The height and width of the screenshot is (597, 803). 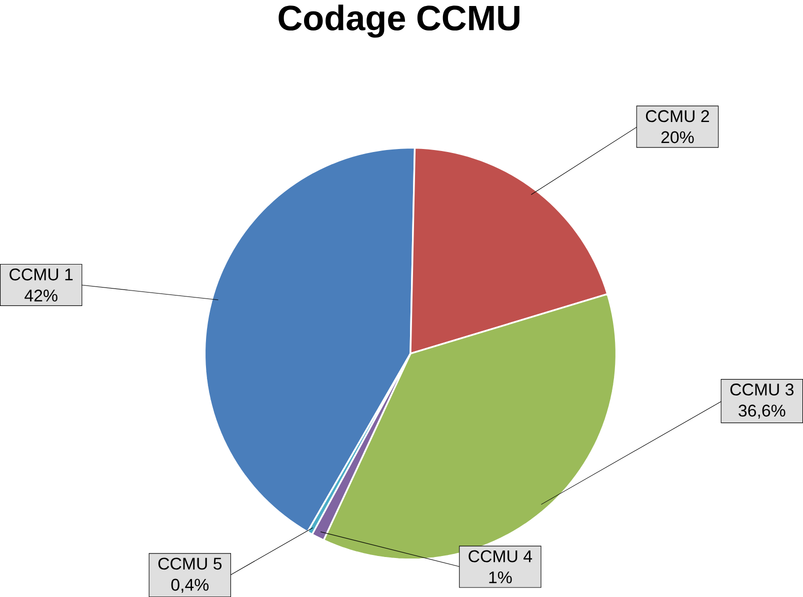 What do you see at coordinates (41, 295) in the screenshot?
I see `data-label: 42%` at bounding box center [41, 295].